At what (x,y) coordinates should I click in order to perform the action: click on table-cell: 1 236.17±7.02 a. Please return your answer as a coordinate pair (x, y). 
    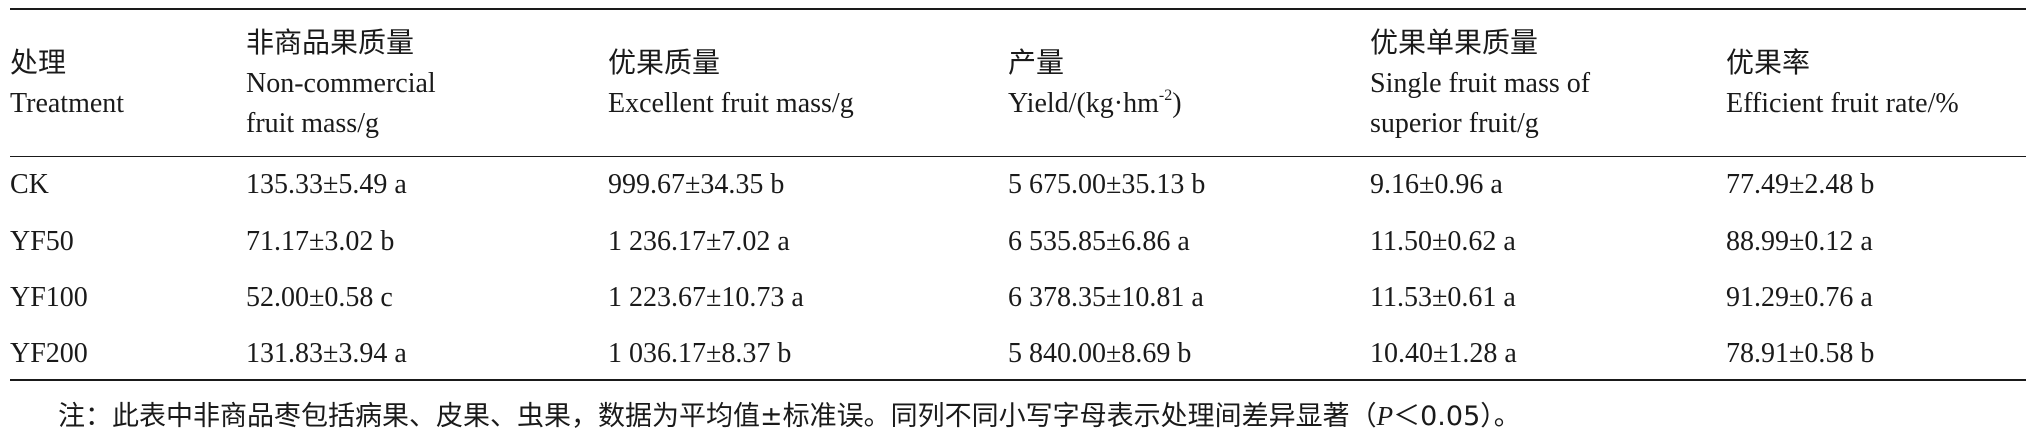
    Looking at the image, I should click on (699, 241).